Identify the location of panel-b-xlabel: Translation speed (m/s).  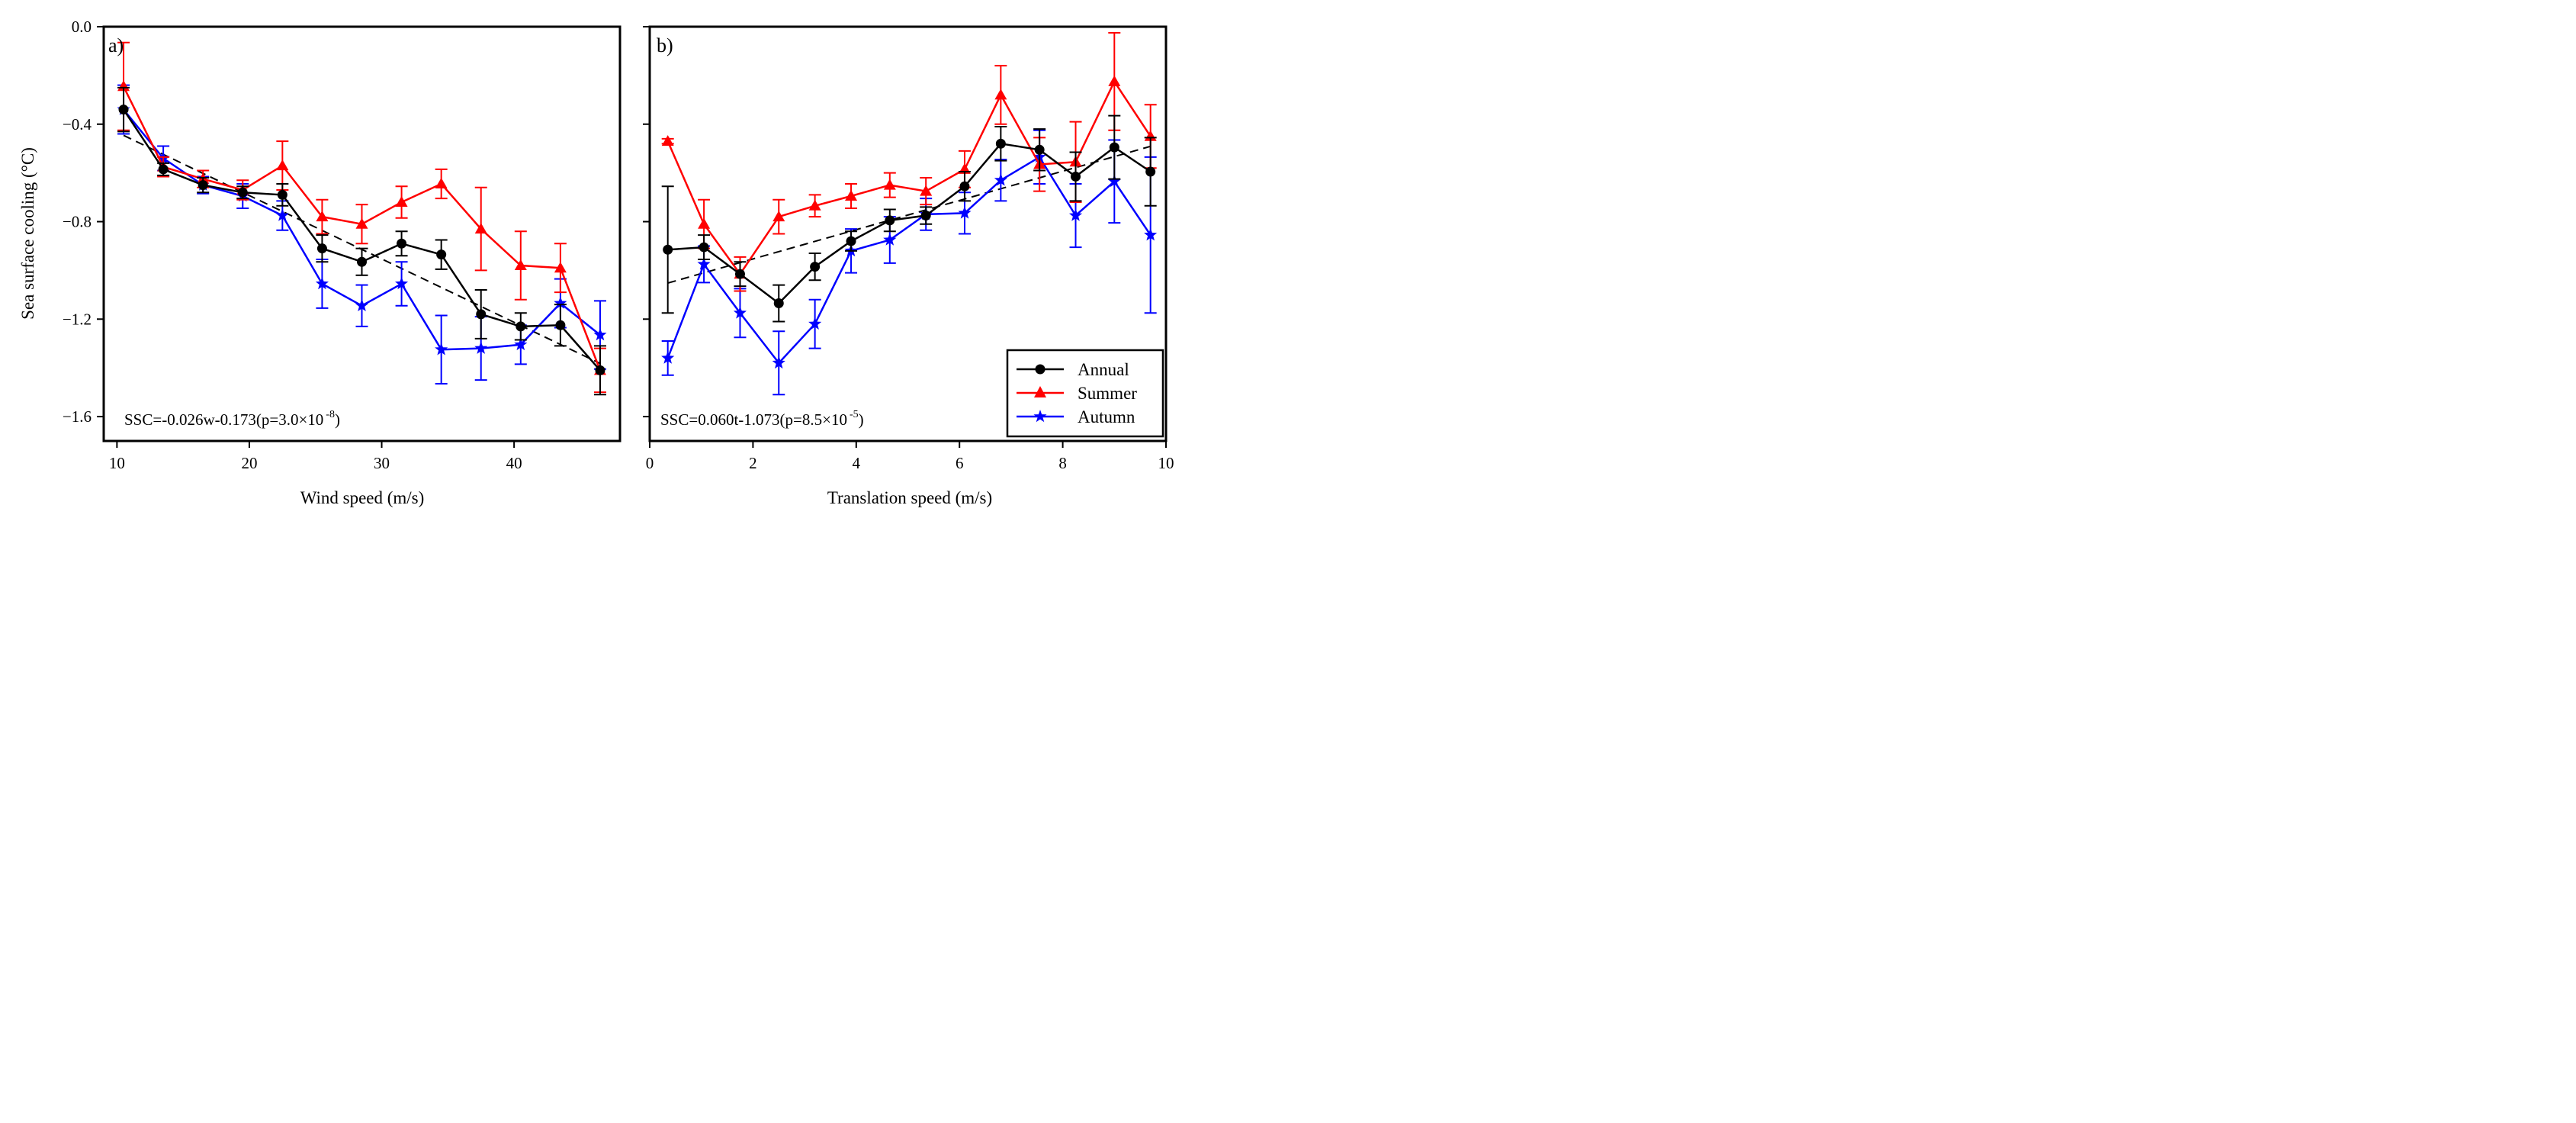
(909, 497).